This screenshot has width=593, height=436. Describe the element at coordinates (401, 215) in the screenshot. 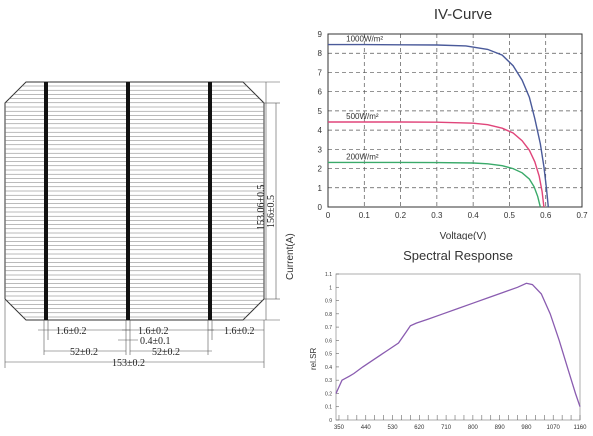

I see `iv-x-tick-label: 0.2` at that location.